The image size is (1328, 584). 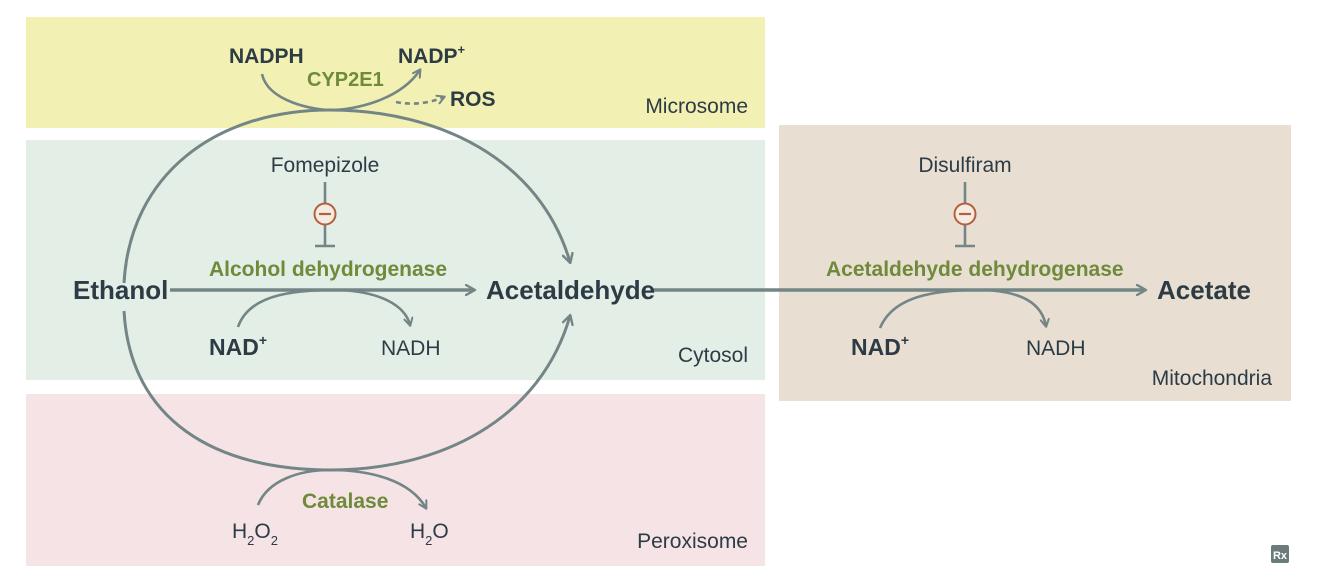 I want to click on nadph-label: NADPH, so click(x=266, y=56).